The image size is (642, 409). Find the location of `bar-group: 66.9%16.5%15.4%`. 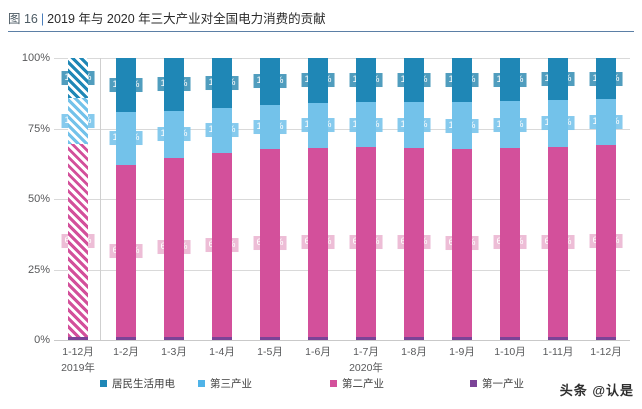

bar-group: 66.9%16.5%15.4% is located at coordinates (510, 199).